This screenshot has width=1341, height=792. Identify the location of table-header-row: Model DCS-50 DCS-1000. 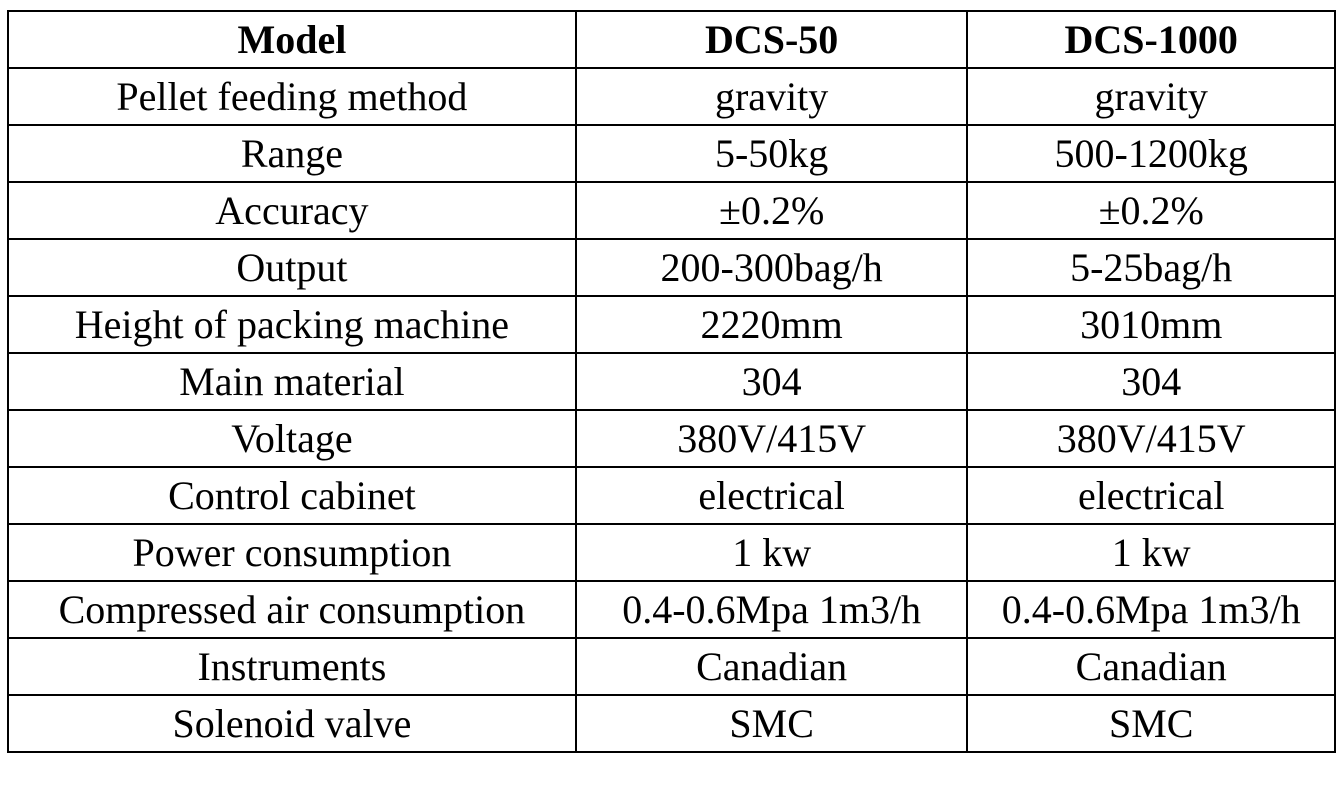
(671, 39).